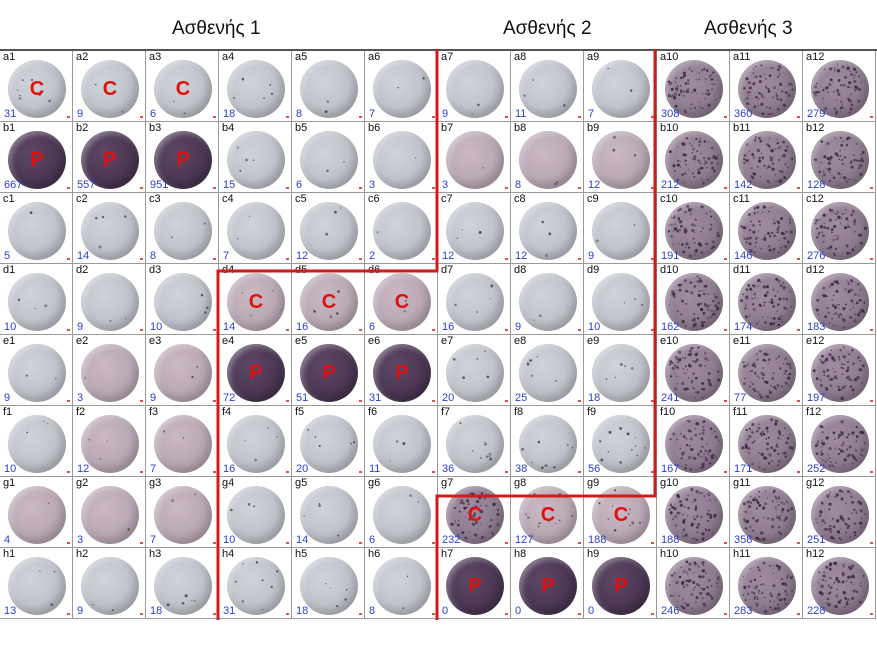 Image resolution: width=877 pixels, height=645 pixels. What do you see at coordinates (155, 199) in the screenshot?
I see `well-label: c3` at bounding box center [155, 199].